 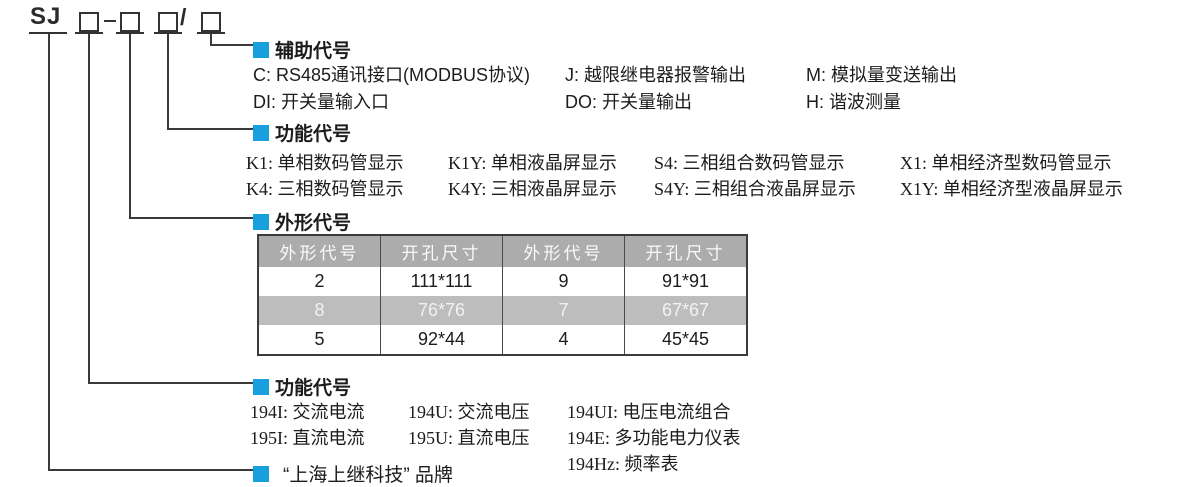 I want to click on section-func-display-title: 功能代号, so click(x=302, y=132).